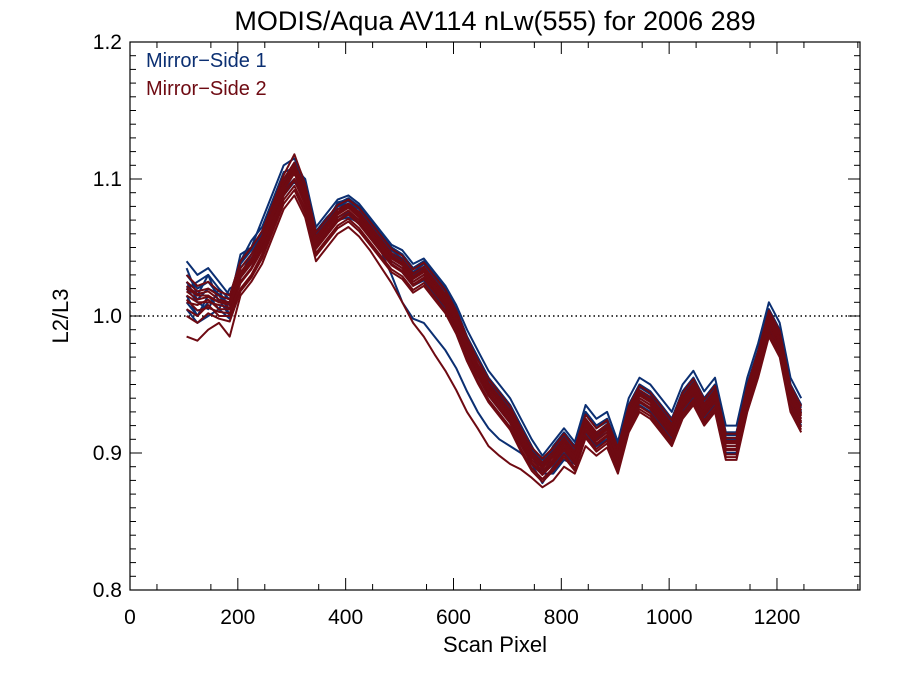 The image size is (900, 675). Describe the element at coordinates (206, 75) in the screenshot. I see `legend: Mirror−Side 1 Mirror−Side 2` at that location.